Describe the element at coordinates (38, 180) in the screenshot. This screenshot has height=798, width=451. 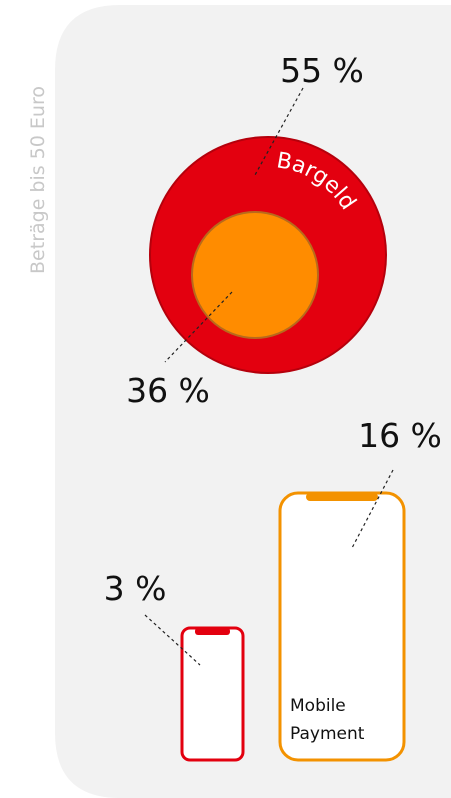
I see `side-label: Beträge bis 50 Euro` at that location.